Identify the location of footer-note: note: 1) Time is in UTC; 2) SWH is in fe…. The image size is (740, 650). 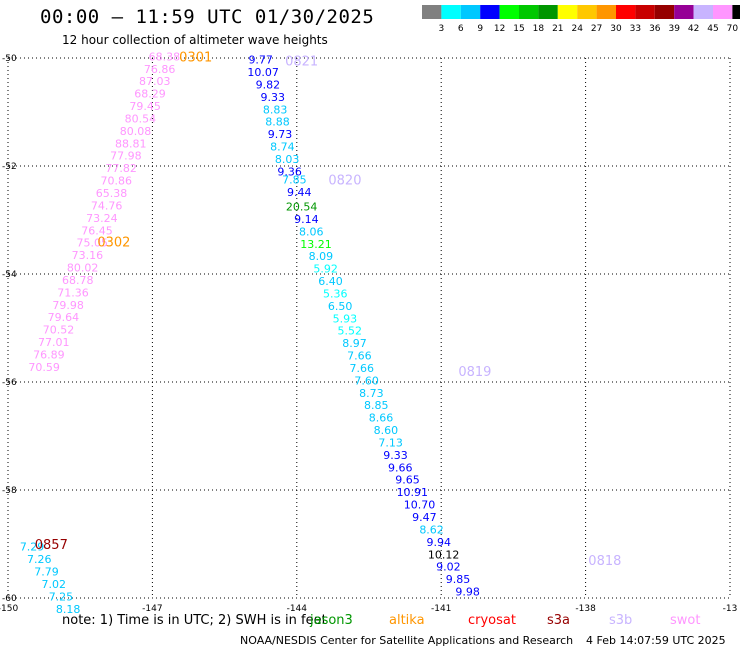
(194, 620).